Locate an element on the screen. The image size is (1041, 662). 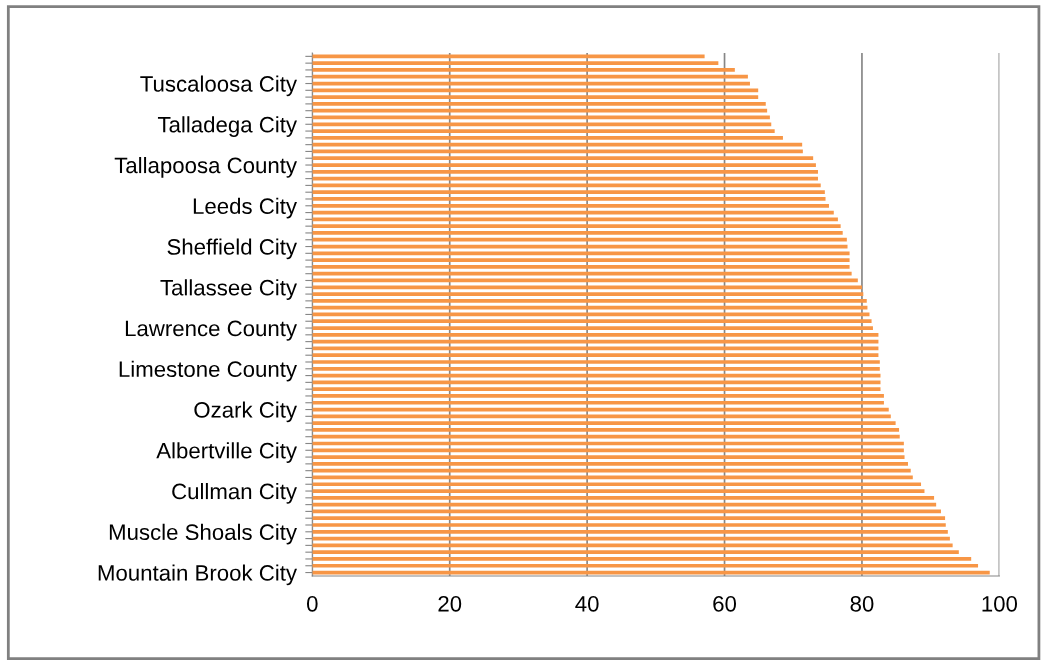
x-tick-label: 60 is located at coordinates (725, 603).